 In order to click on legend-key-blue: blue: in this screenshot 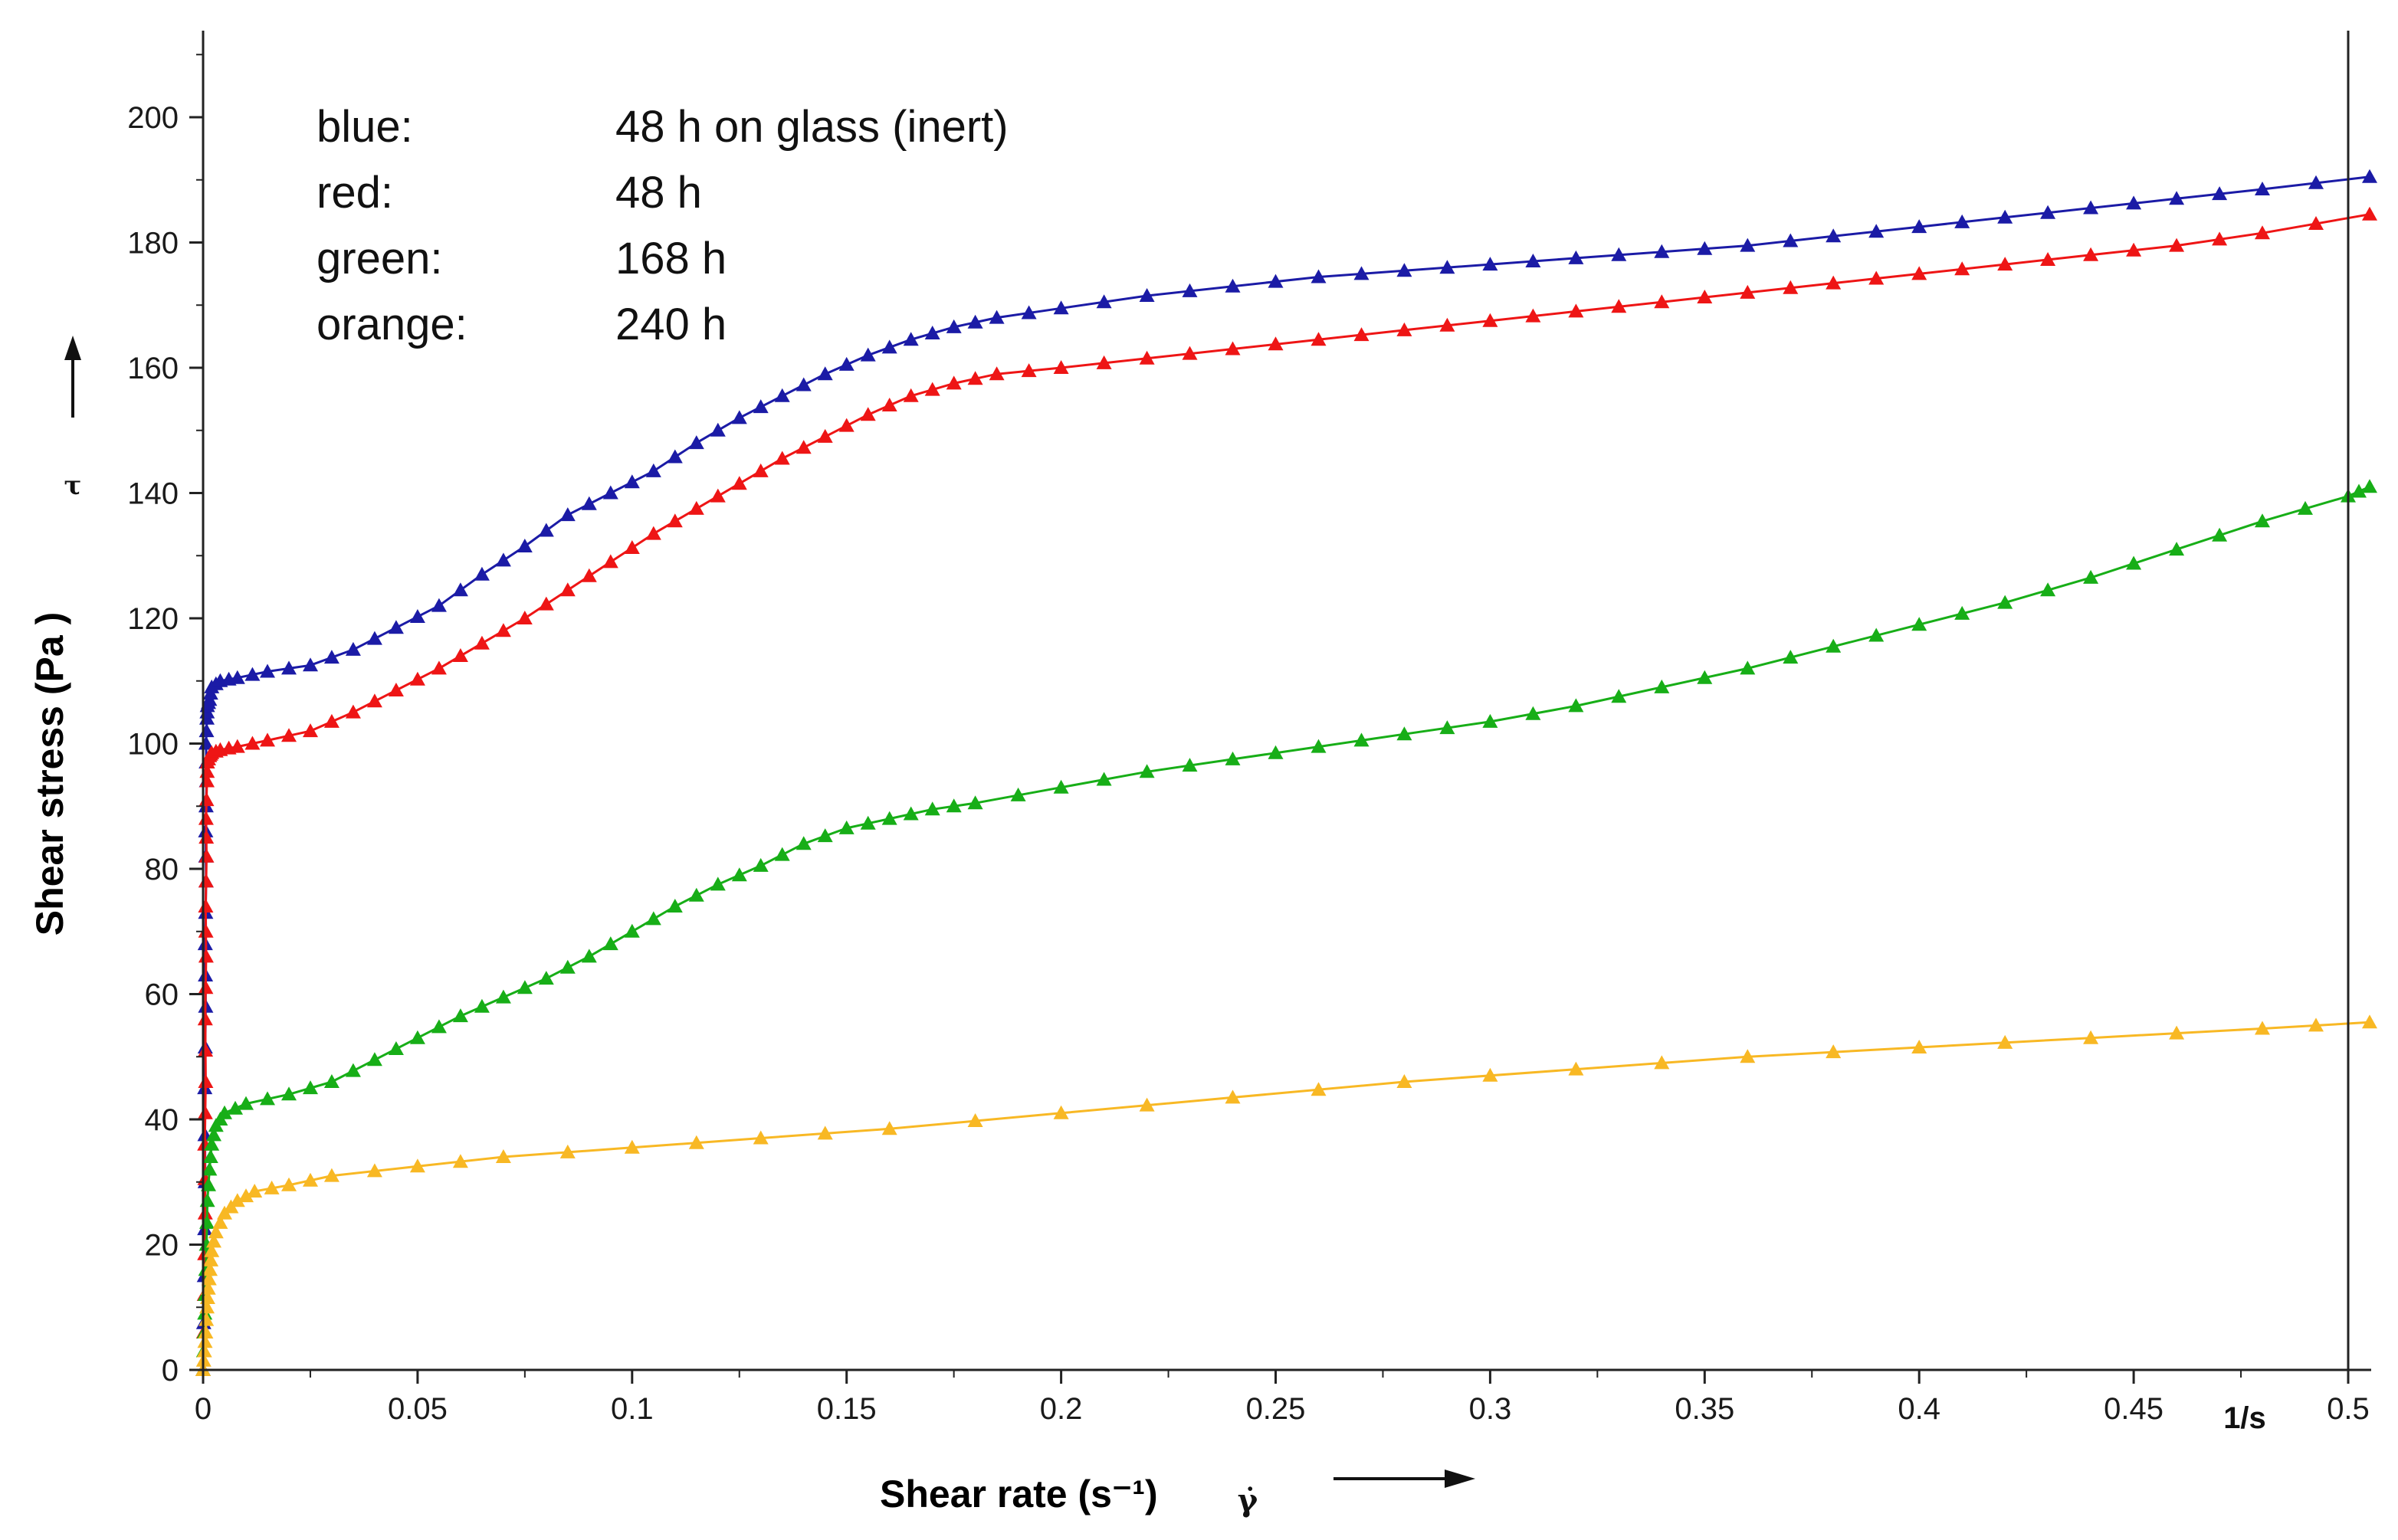, I will do `click(365, 127)`.